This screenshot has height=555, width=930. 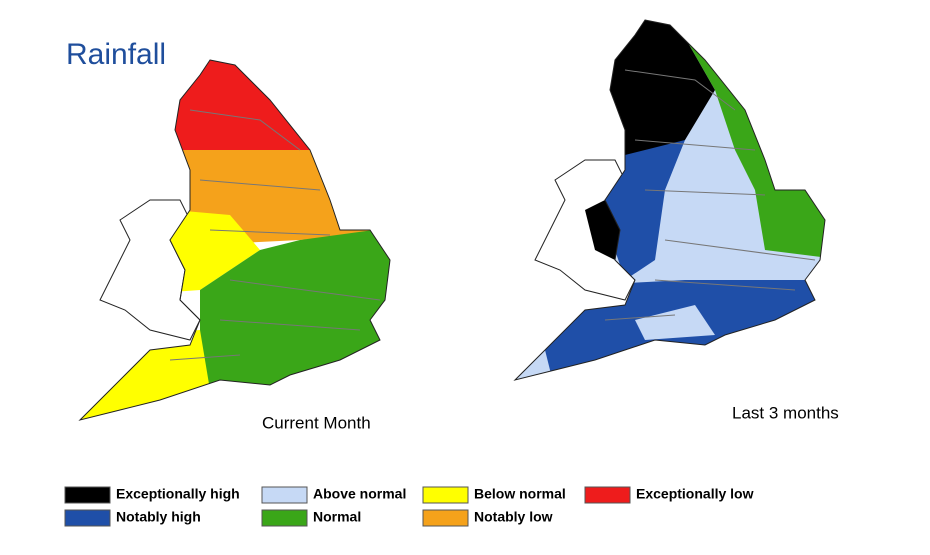 I want to click on legend-label: Below normal, so click(x=520, y=494).